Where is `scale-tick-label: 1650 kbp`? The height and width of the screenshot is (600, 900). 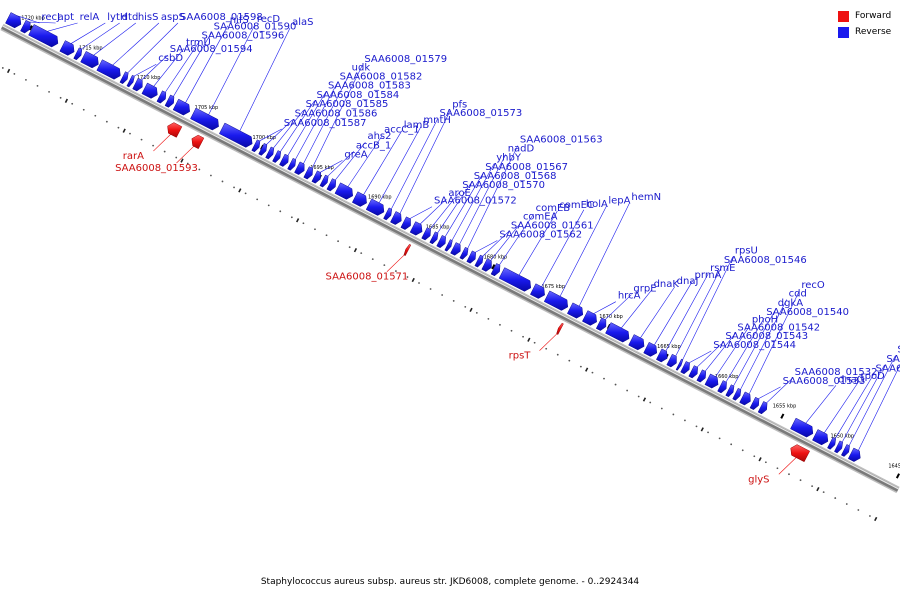 scale-tick-label: 1650 kbp is located at coordinates (843, 437).